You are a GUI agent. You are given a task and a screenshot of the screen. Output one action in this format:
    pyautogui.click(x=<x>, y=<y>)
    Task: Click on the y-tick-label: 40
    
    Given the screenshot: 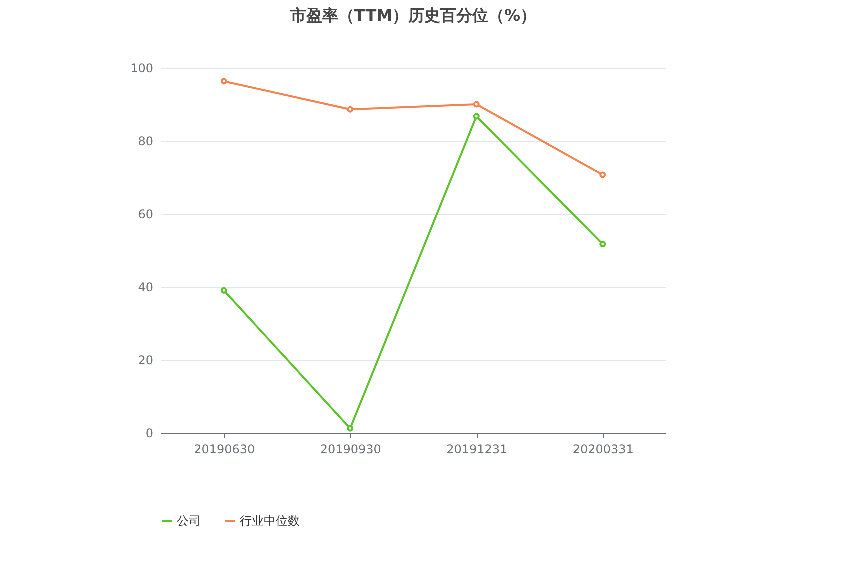 What is the action you would take?
    pyautogui.click(x=146, y=287)
    